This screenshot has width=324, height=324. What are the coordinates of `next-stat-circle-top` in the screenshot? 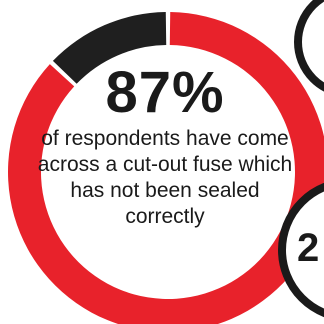 It's located at (309, 46).